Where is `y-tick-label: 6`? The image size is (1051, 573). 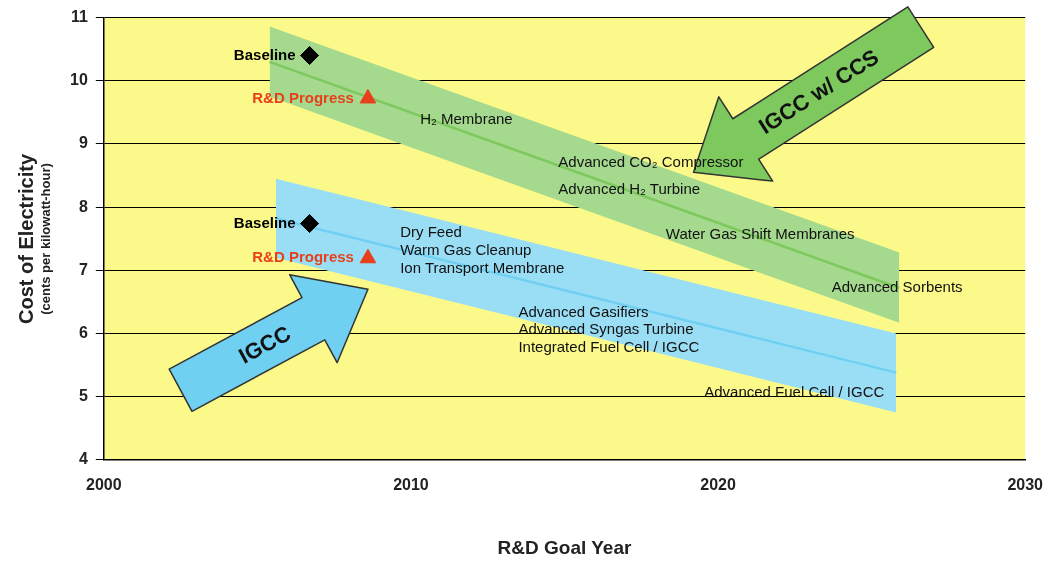 y-tick-label: 6 is located at coordinates (83, 332).